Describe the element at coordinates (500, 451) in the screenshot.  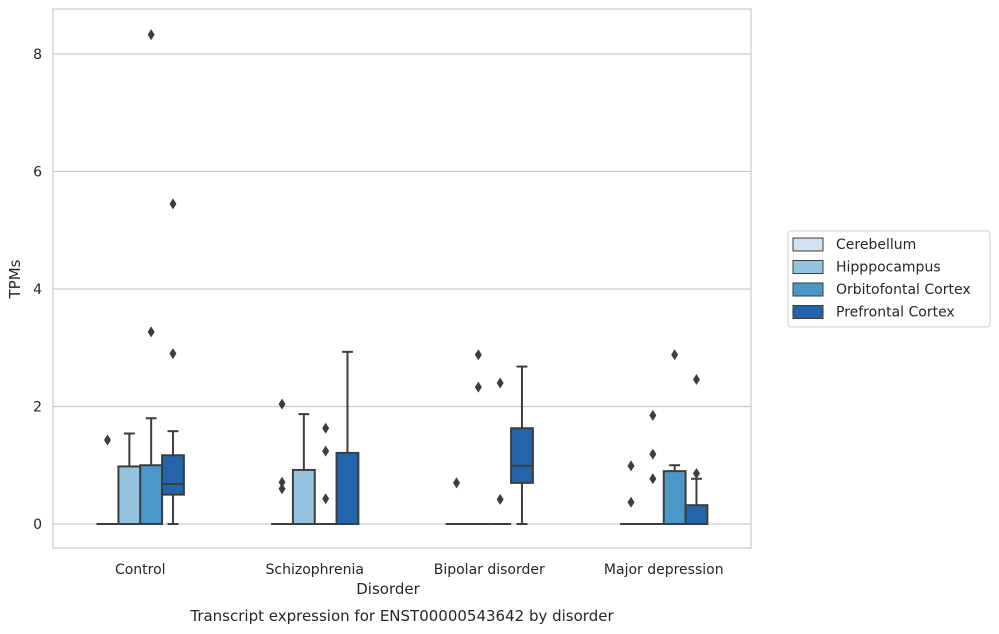
I see `box-orbitofontal-cortex-bipolar-disorder` at that location.